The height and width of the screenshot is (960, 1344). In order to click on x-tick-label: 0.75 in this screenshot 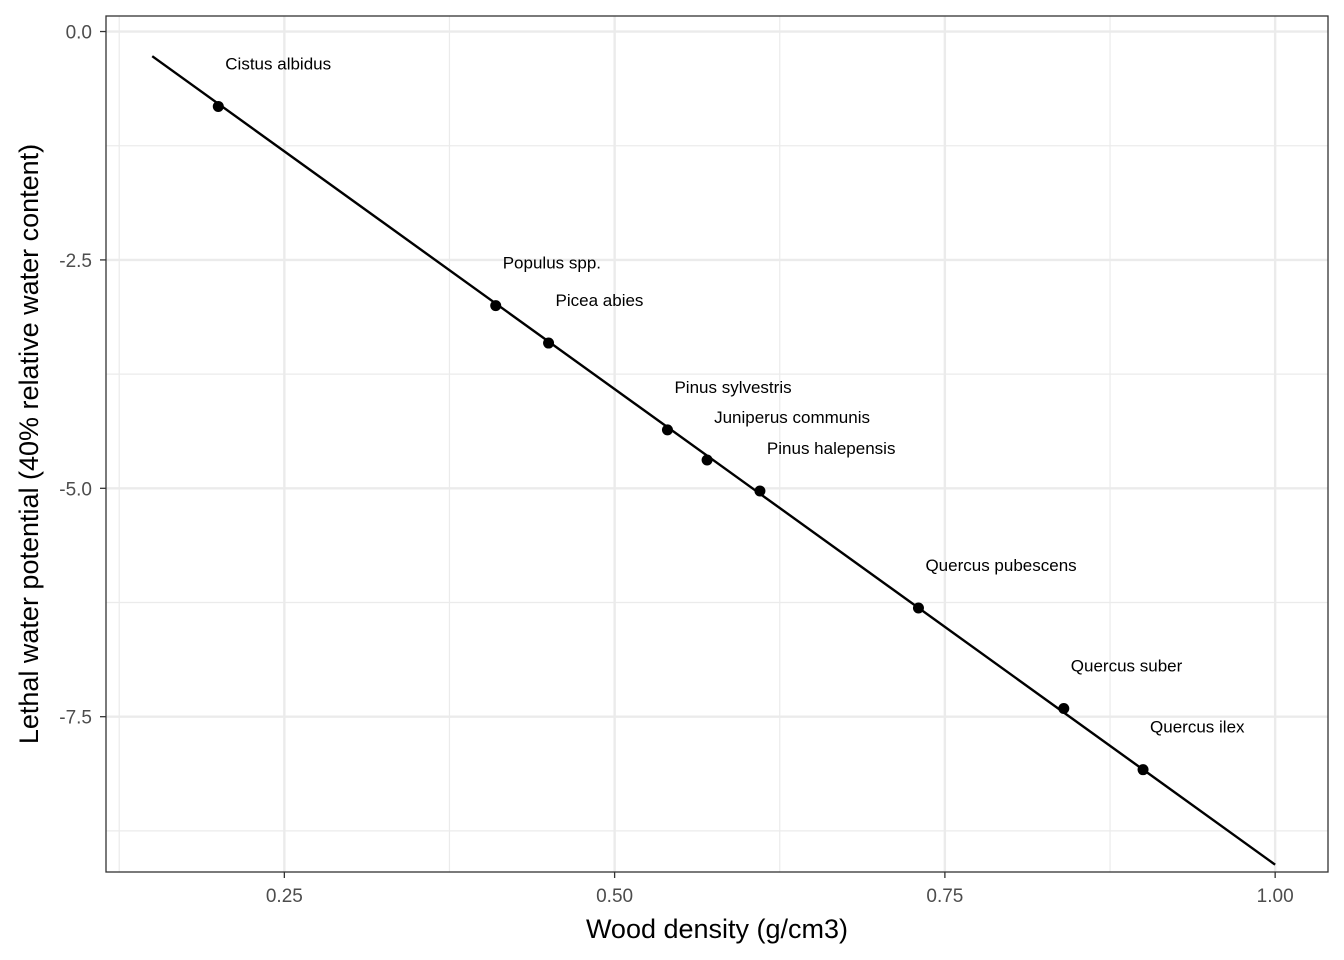, I will do `click(944, 896)`.